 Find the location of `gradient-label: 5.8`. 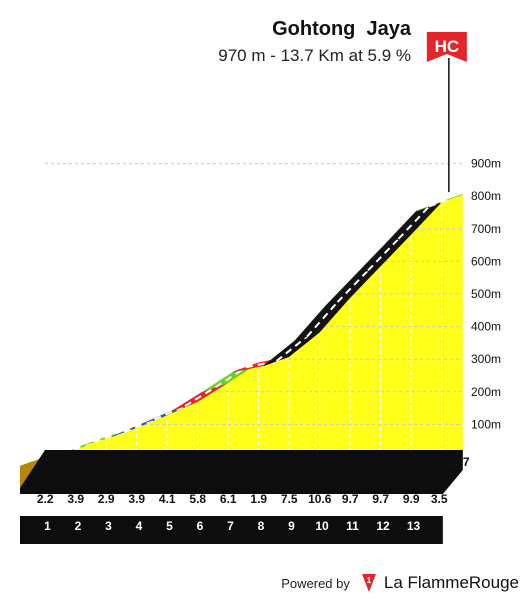

gradient-label: 5.8 is located at coordinates (197, 499).